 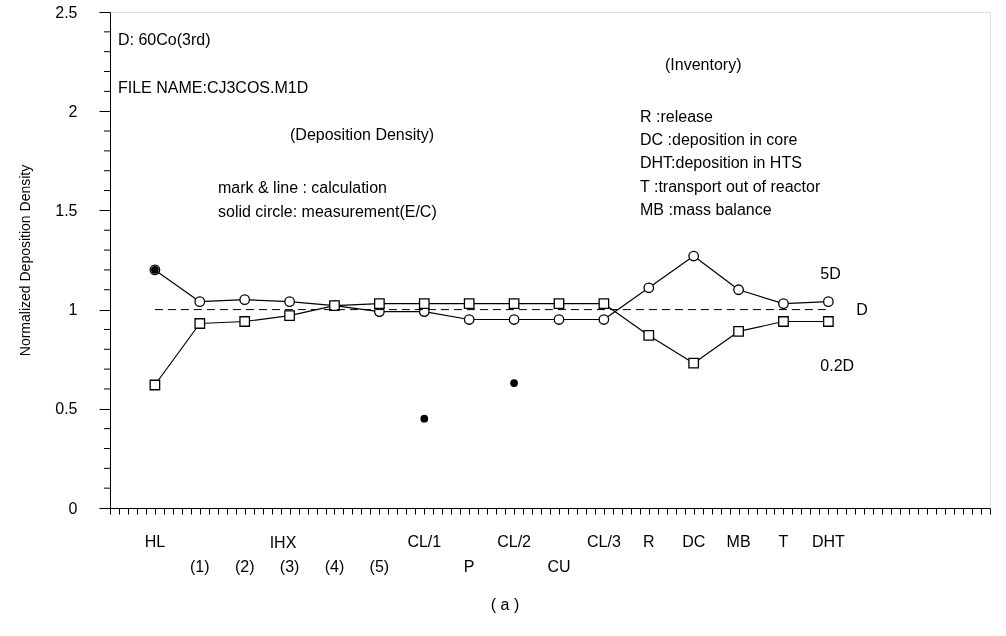 I want to click on annotation: (Deposition Density), so click(x=362, y=134).